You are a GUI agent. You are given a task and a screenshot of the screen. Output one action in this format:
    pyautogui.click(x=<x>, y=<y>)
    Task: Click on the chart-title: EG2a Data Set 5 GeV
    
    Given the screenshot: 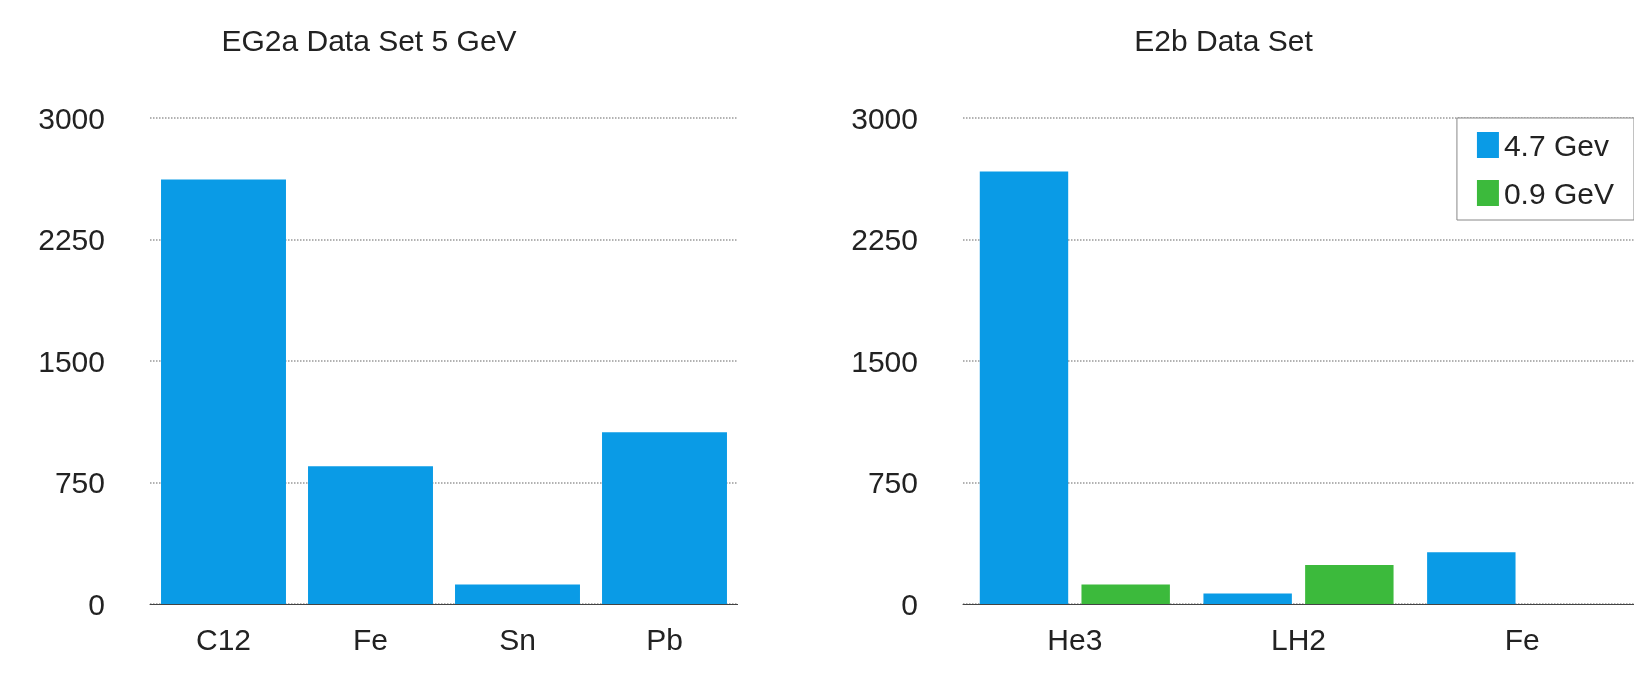 What is the action you would take?
    pyautogui.click(x=369, y=40)
    